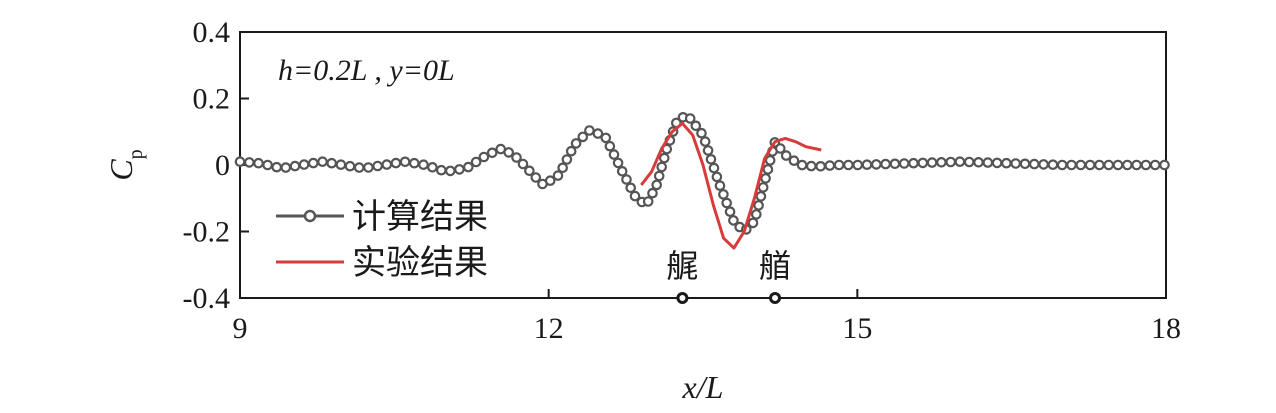 The image size is (1276, 413). Describe the element at coordinates (1166, 328) in the screenshot. I see `x-tick-label: 18` at that location.